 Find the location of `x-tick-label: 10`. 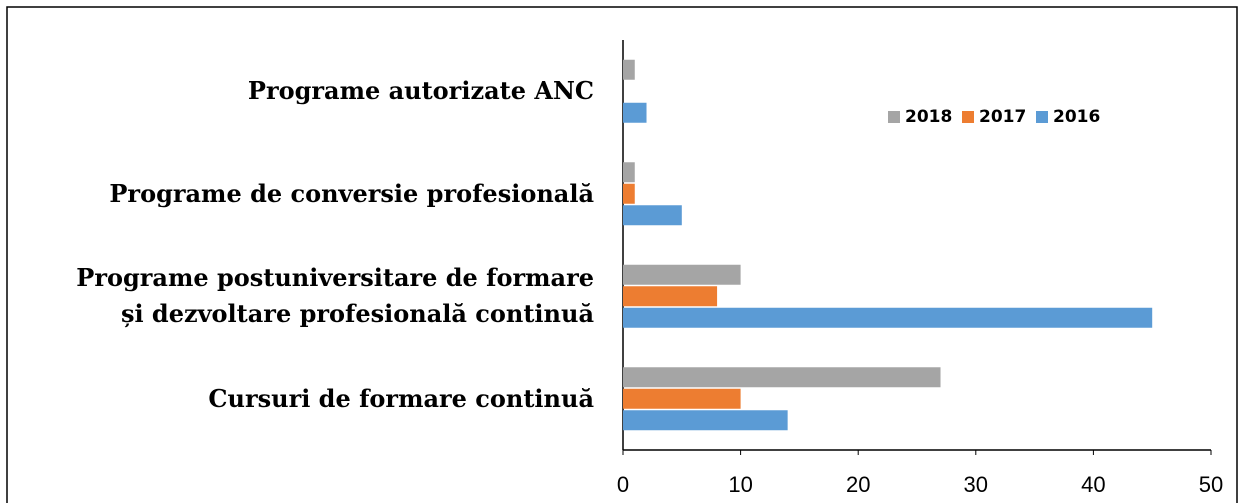

x-tick-label: 10 is located at coordinates (740, 484).